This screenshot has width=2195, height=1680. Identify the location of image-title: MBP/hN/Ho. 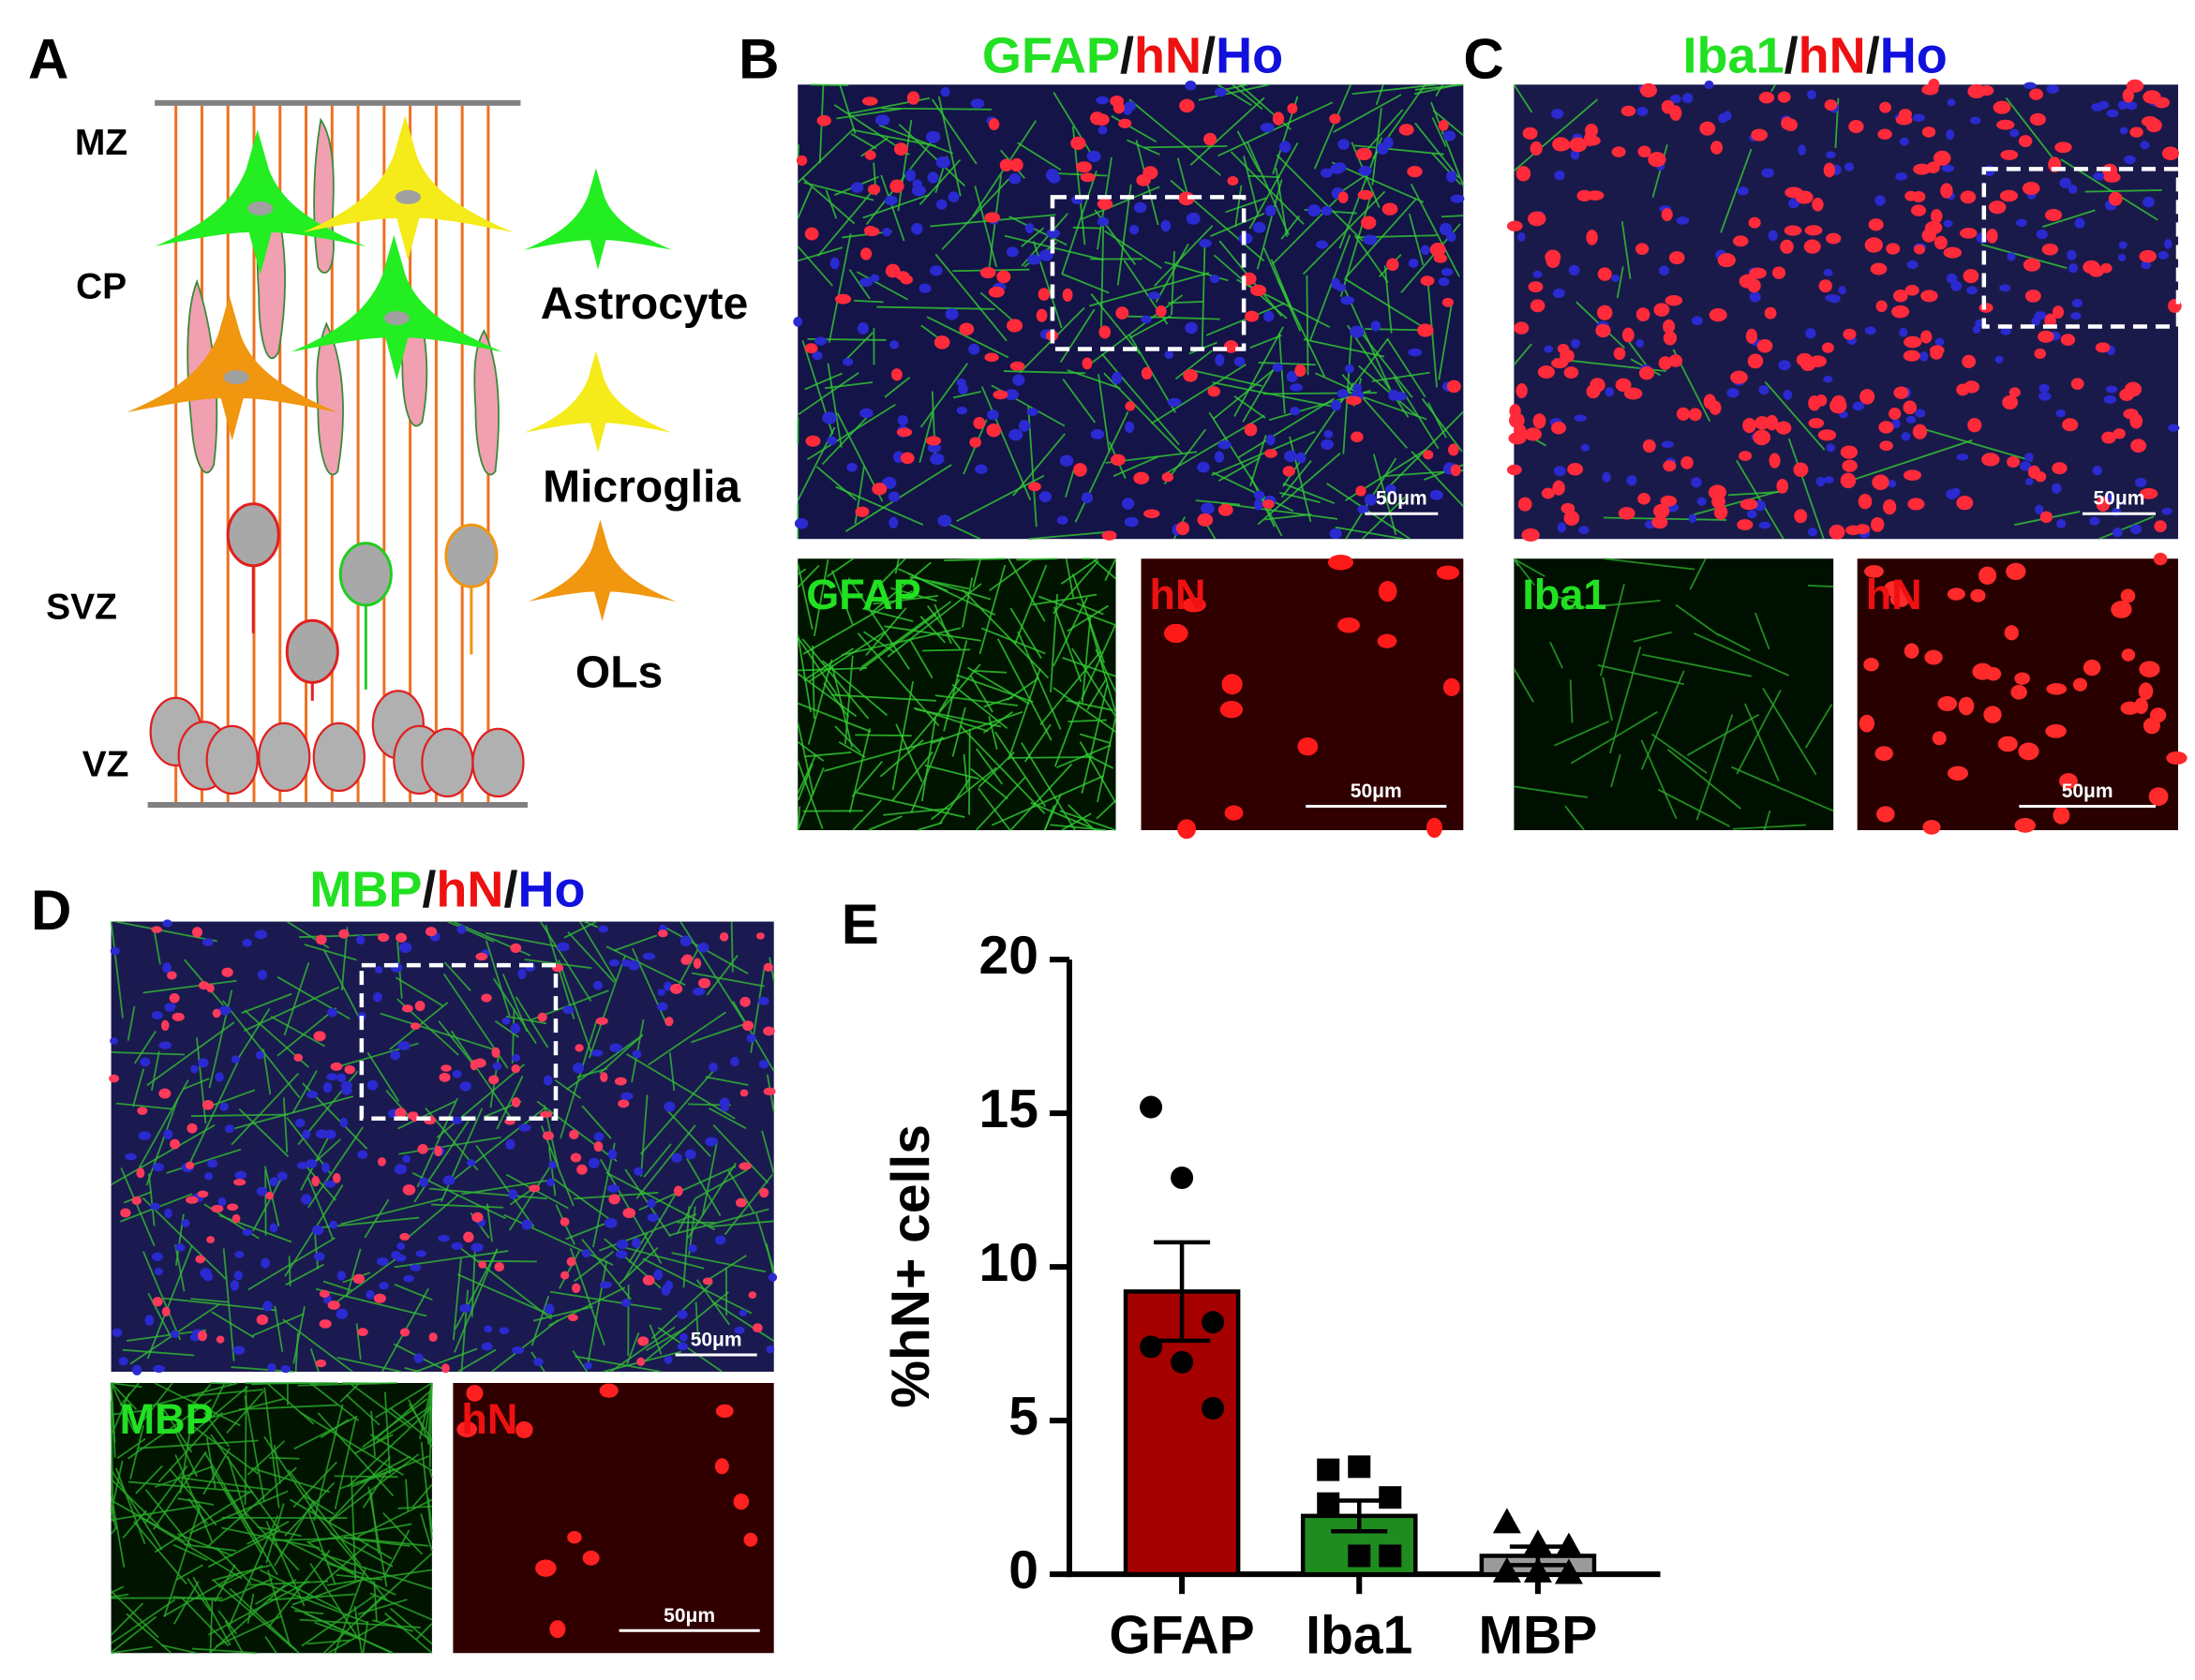
(447, 890).